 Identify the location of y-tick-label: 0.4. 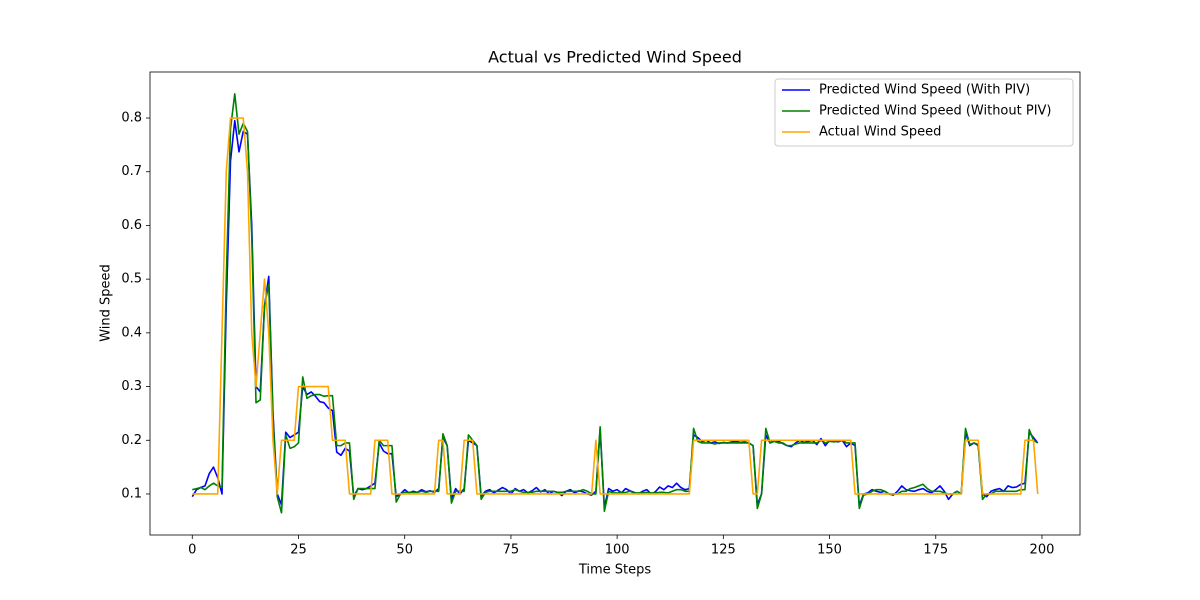
(131, 332).